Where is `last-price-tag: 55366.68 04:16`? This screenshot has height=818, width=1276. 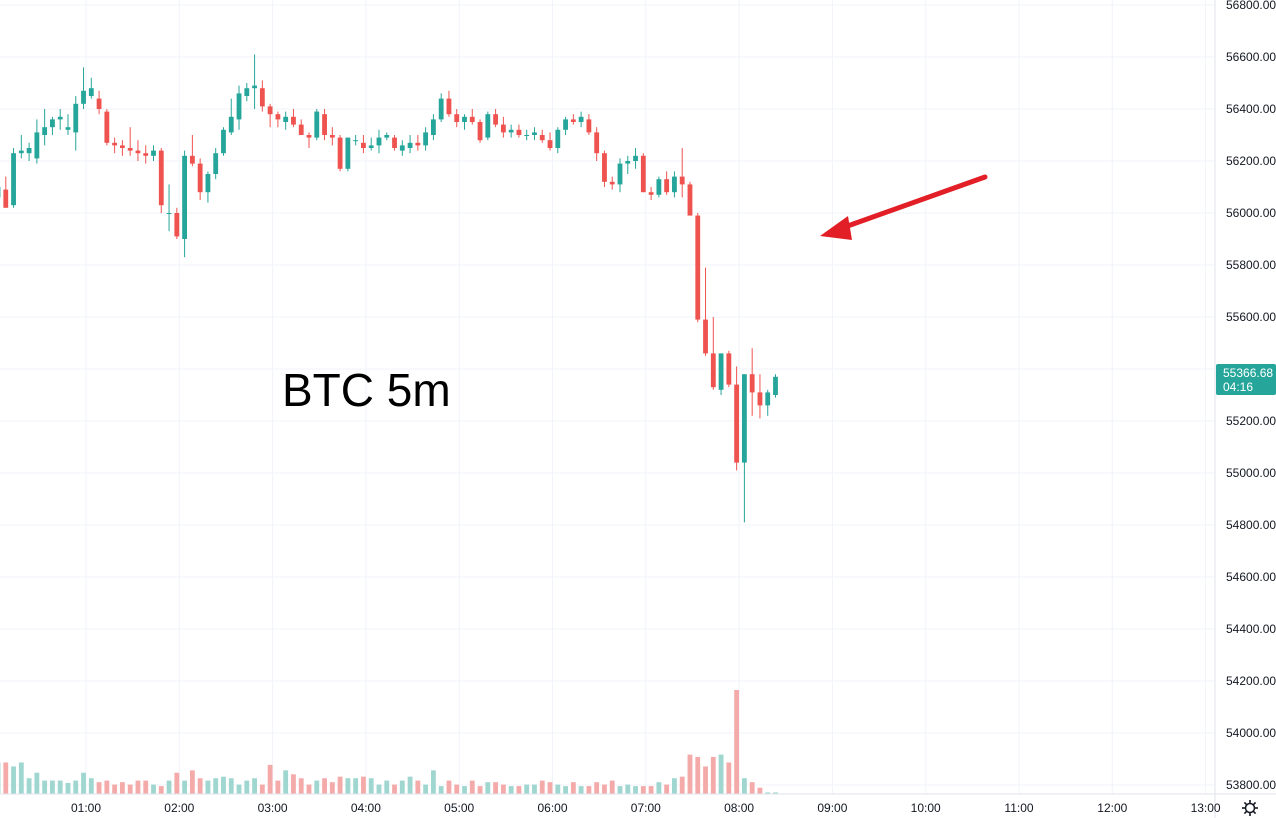
last-price-tag: 55366.68 04:16 is located at coordinates (1246, 379).